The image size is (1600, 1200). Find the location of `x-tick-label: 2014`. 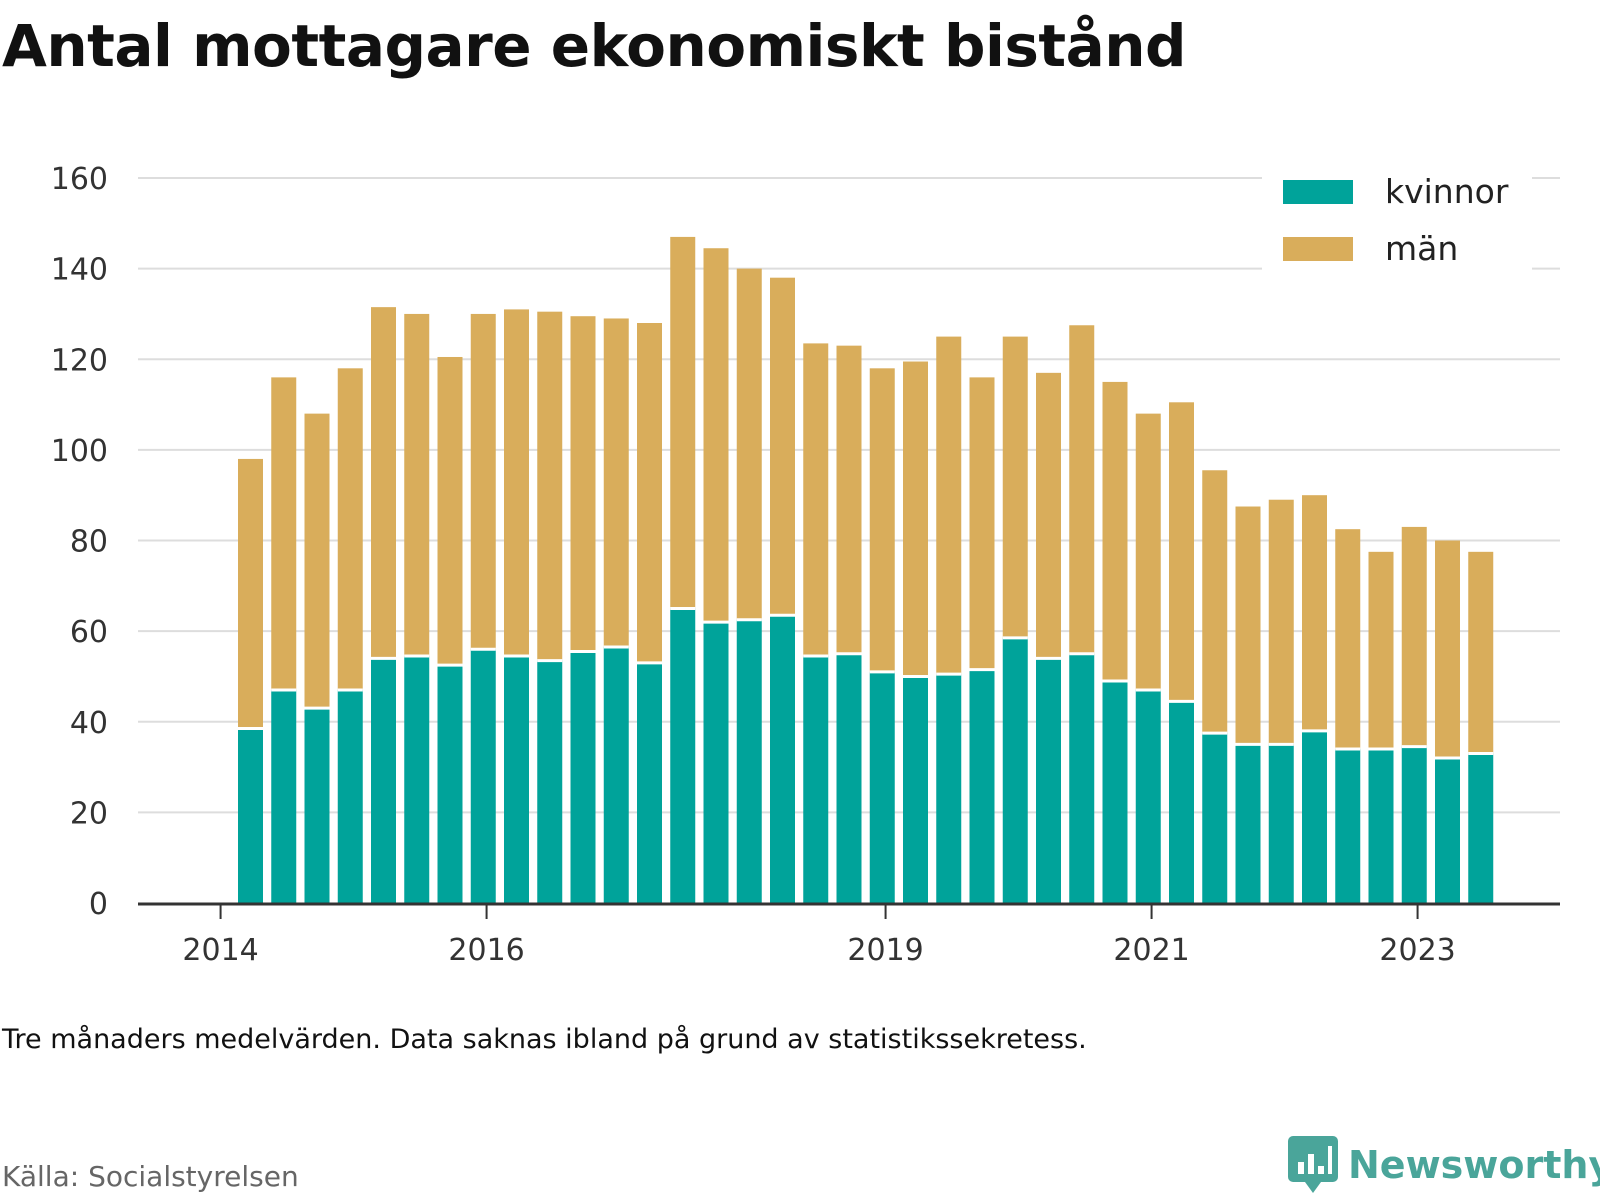

x-tick-label: 2014 is located at coordinates (220, 950).